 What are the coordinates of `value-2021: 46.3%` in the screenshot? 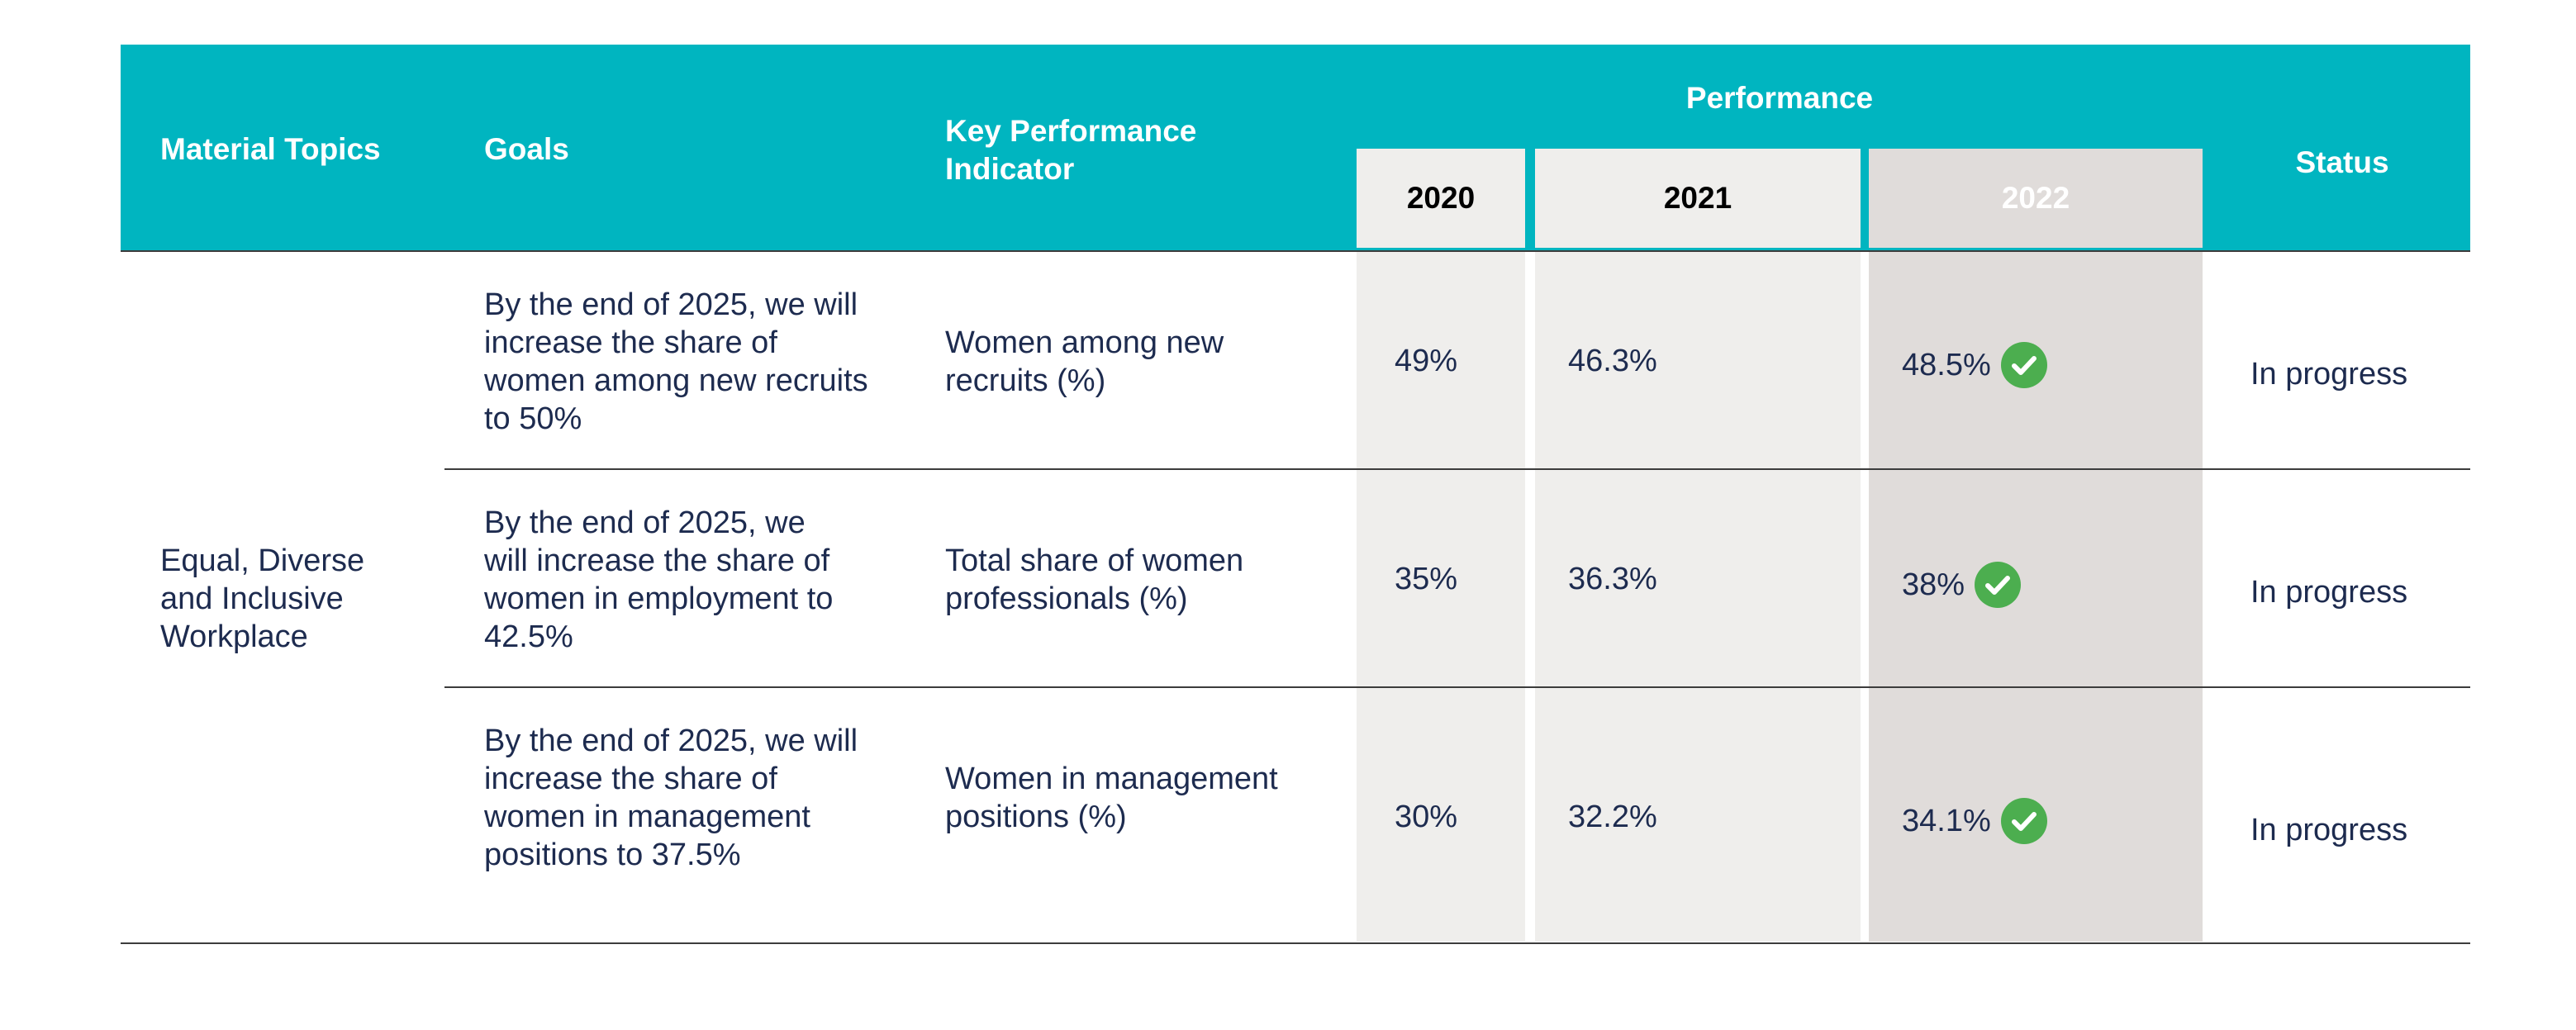 It's located at (1612, 361).